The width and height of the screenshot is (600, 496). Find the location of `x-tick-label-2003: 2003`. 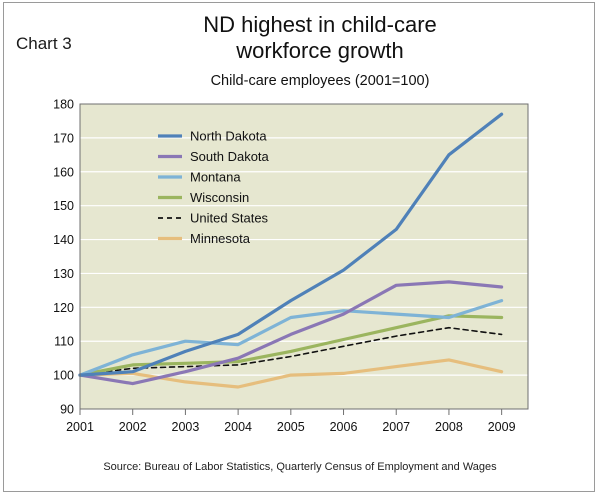

x-tick-label-2003: 2003 is located at coordinates (186, 427).